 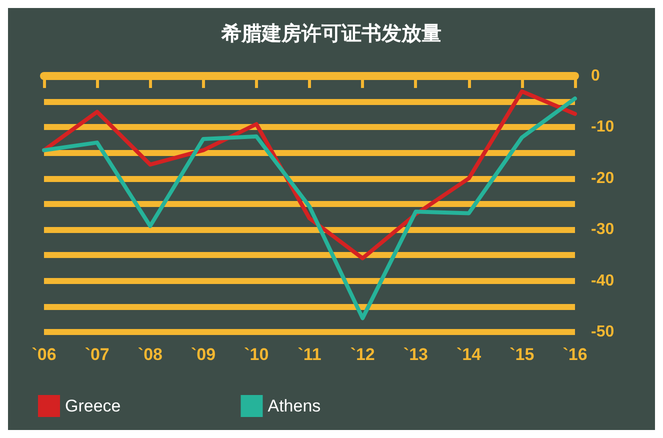 What do you see at coordinates (310, 354) in the screenshot?
I see `x-tick-label: `11` at bounding box center [310, 354].